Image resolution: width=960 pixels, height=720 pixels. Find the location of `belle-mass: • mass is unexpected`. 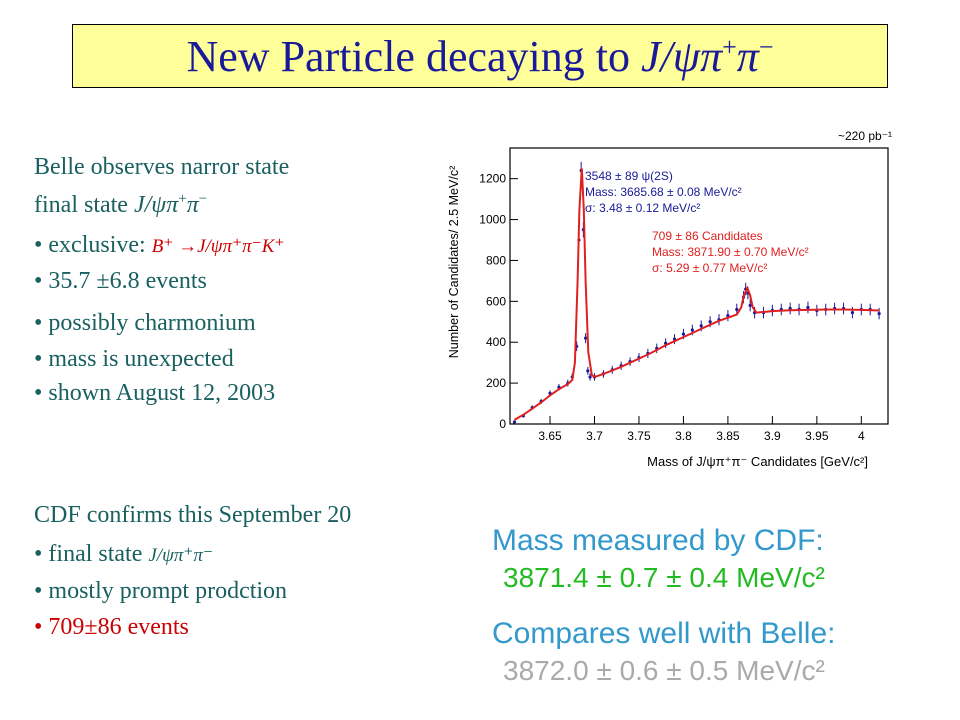

belle-mass: • mass is unexpected is located at coordinates (134, 359).